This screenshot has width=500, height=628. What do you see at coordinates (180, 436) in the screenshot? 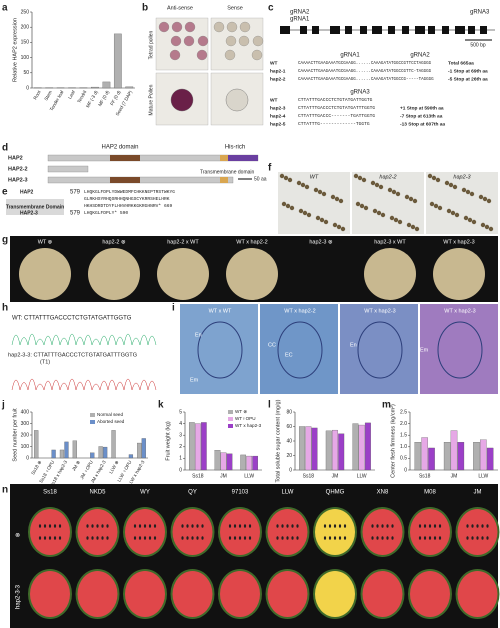
I see `y-tick-label: 3` at bounding box center [180, 436].